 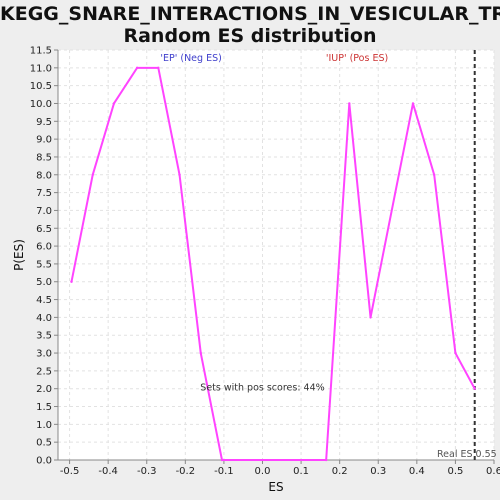 What do you see at coordinates (44, 122) in the screenshot?
I see `y-tick-label: 9.5` at bounding box center [44, 122].